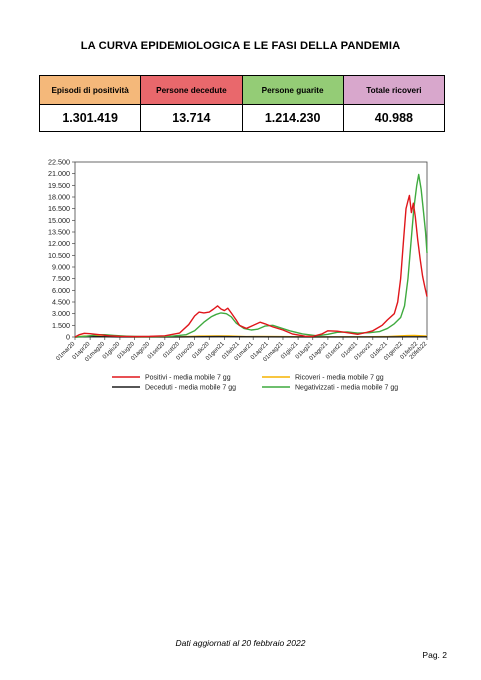 This screenshot has width=481, height=680. What do you see at coordinates (61, 302) in the screenshot?
I see `y-tick-label: 4.500` at bounding box center [61, 302].